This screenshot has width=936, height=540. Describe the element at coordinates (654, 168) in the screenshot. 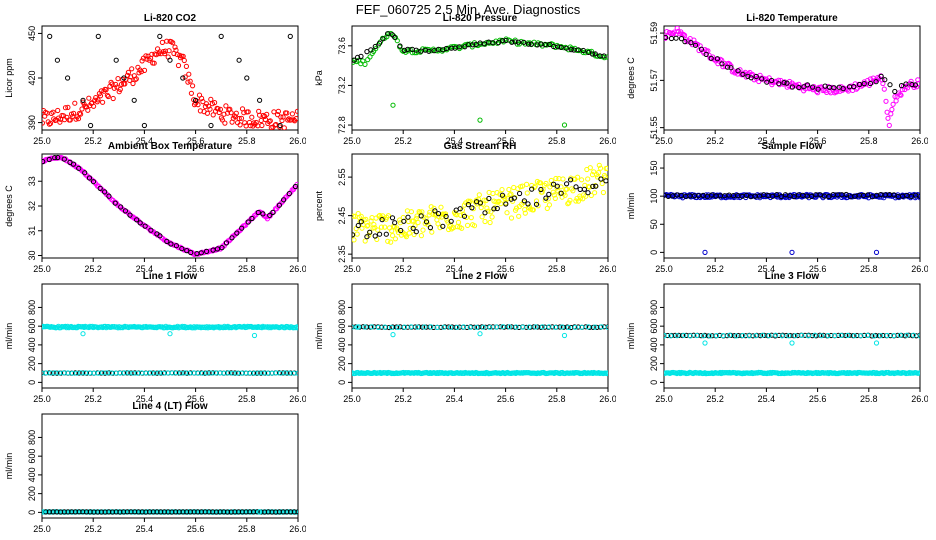

I see `y-tick-label: 150` at that location.